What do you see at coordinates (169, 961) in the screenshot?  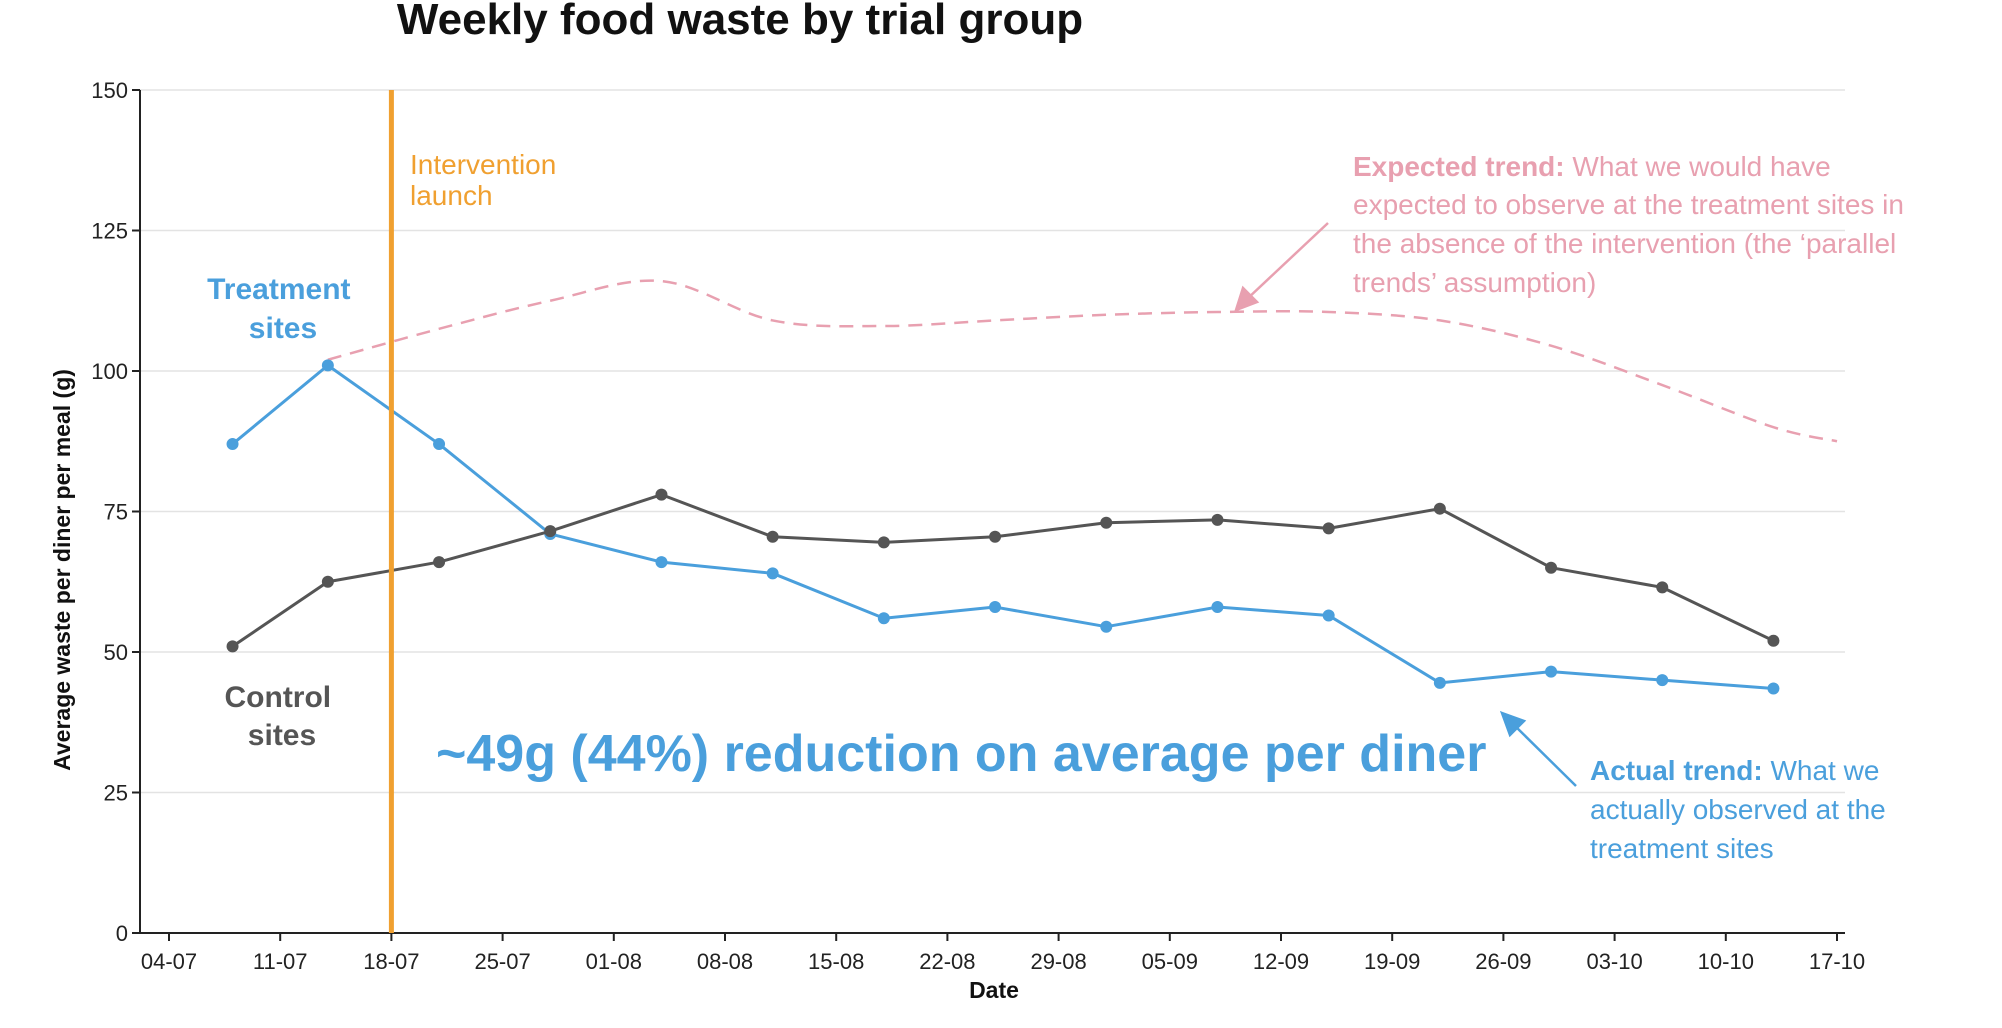 I see `x-tick-label: 04-07` at bounding box center [169, 961].